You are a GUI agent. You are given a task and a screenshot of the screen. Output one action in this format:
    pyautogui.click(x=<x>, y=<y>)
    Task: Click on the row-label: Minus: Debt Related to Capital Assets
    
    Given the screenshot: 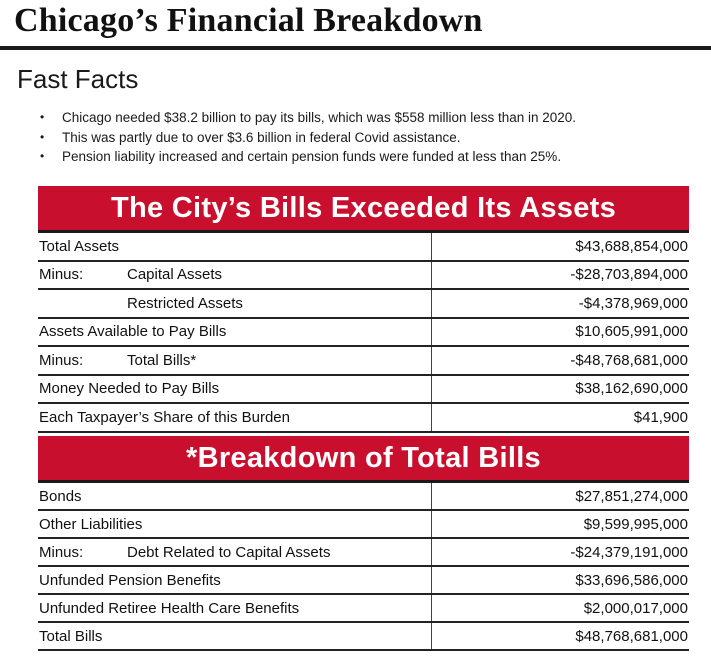 What is the action you would take?
    pyautogui.click(x=235, y=552)
    